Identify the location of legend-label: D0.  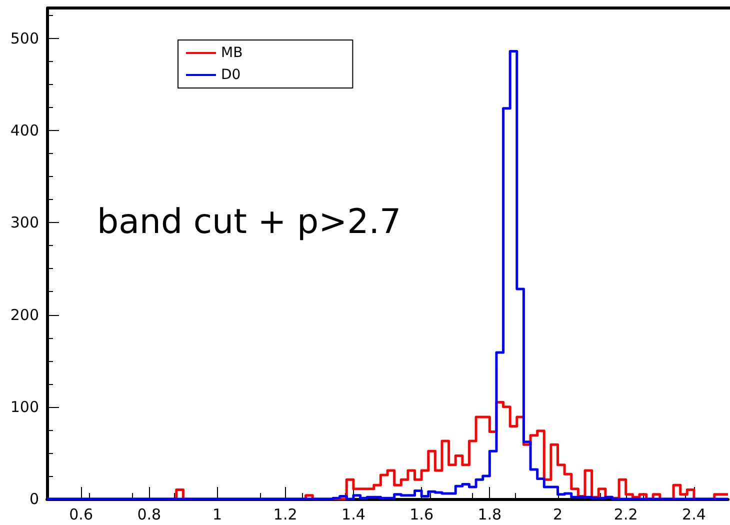
(231, 75).